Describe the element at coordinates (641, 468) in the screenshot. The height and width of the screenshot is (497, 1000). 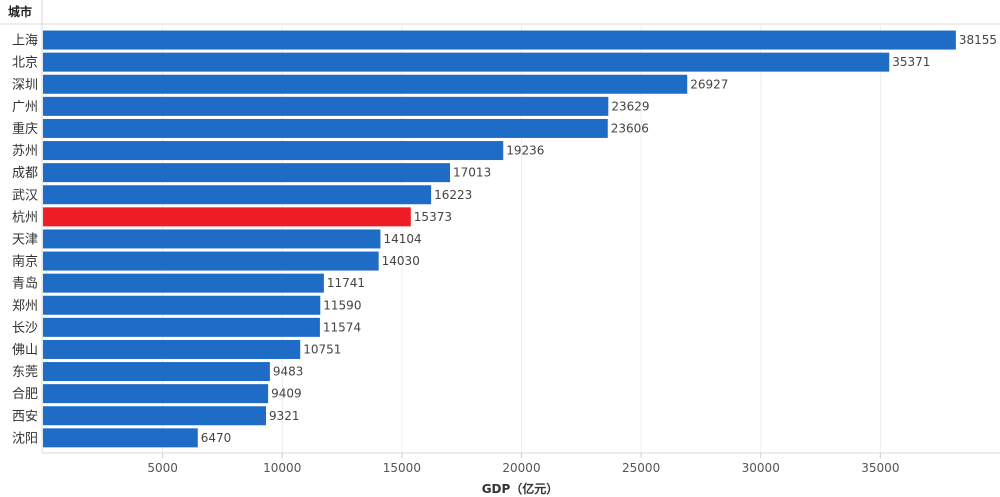
I see `x-tick-label: 25000` at that location.